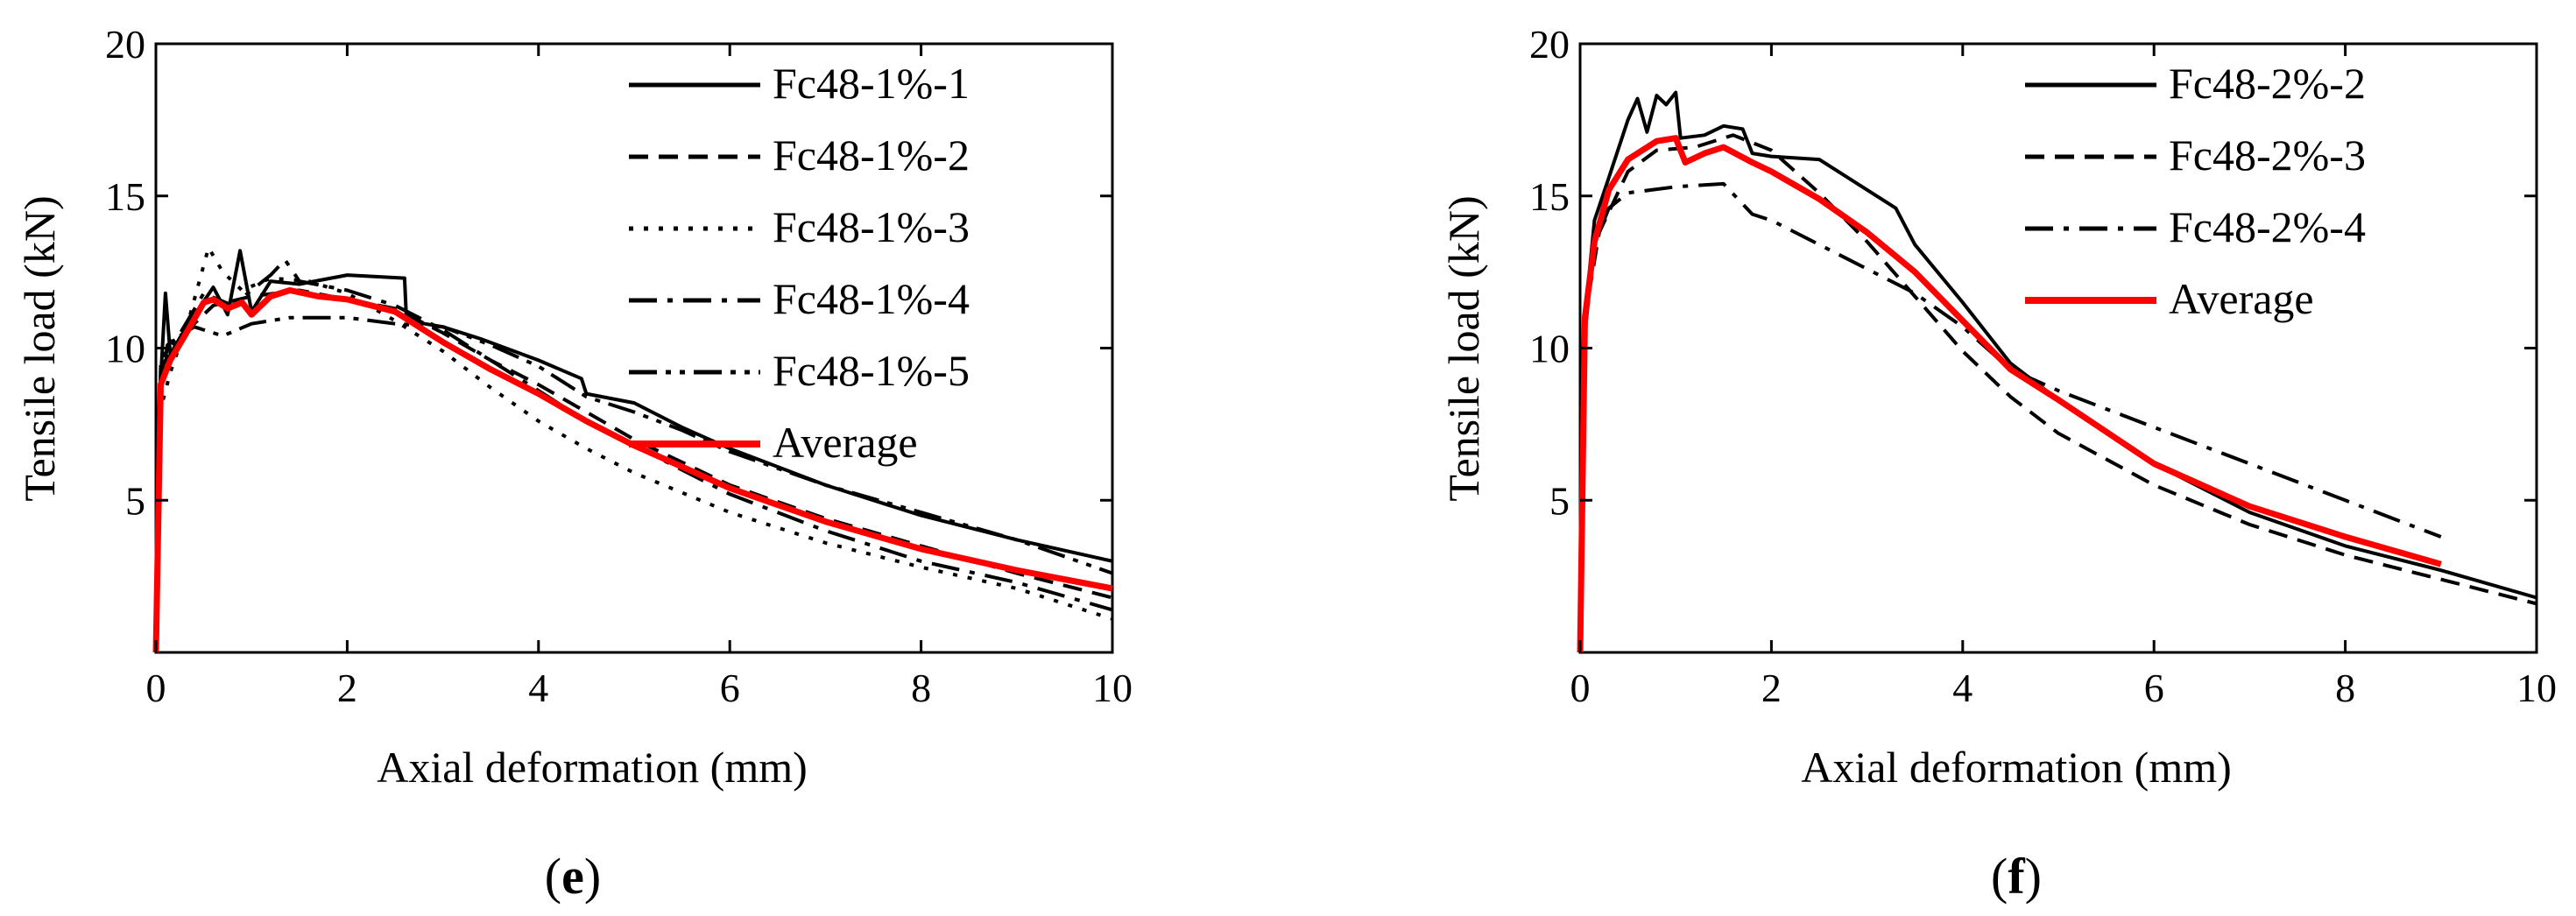  What do you see at coordinates (871, 155) in the screenshot?
I see `legend-label: Fc48-1%-2` at bounding box center [871, 155].